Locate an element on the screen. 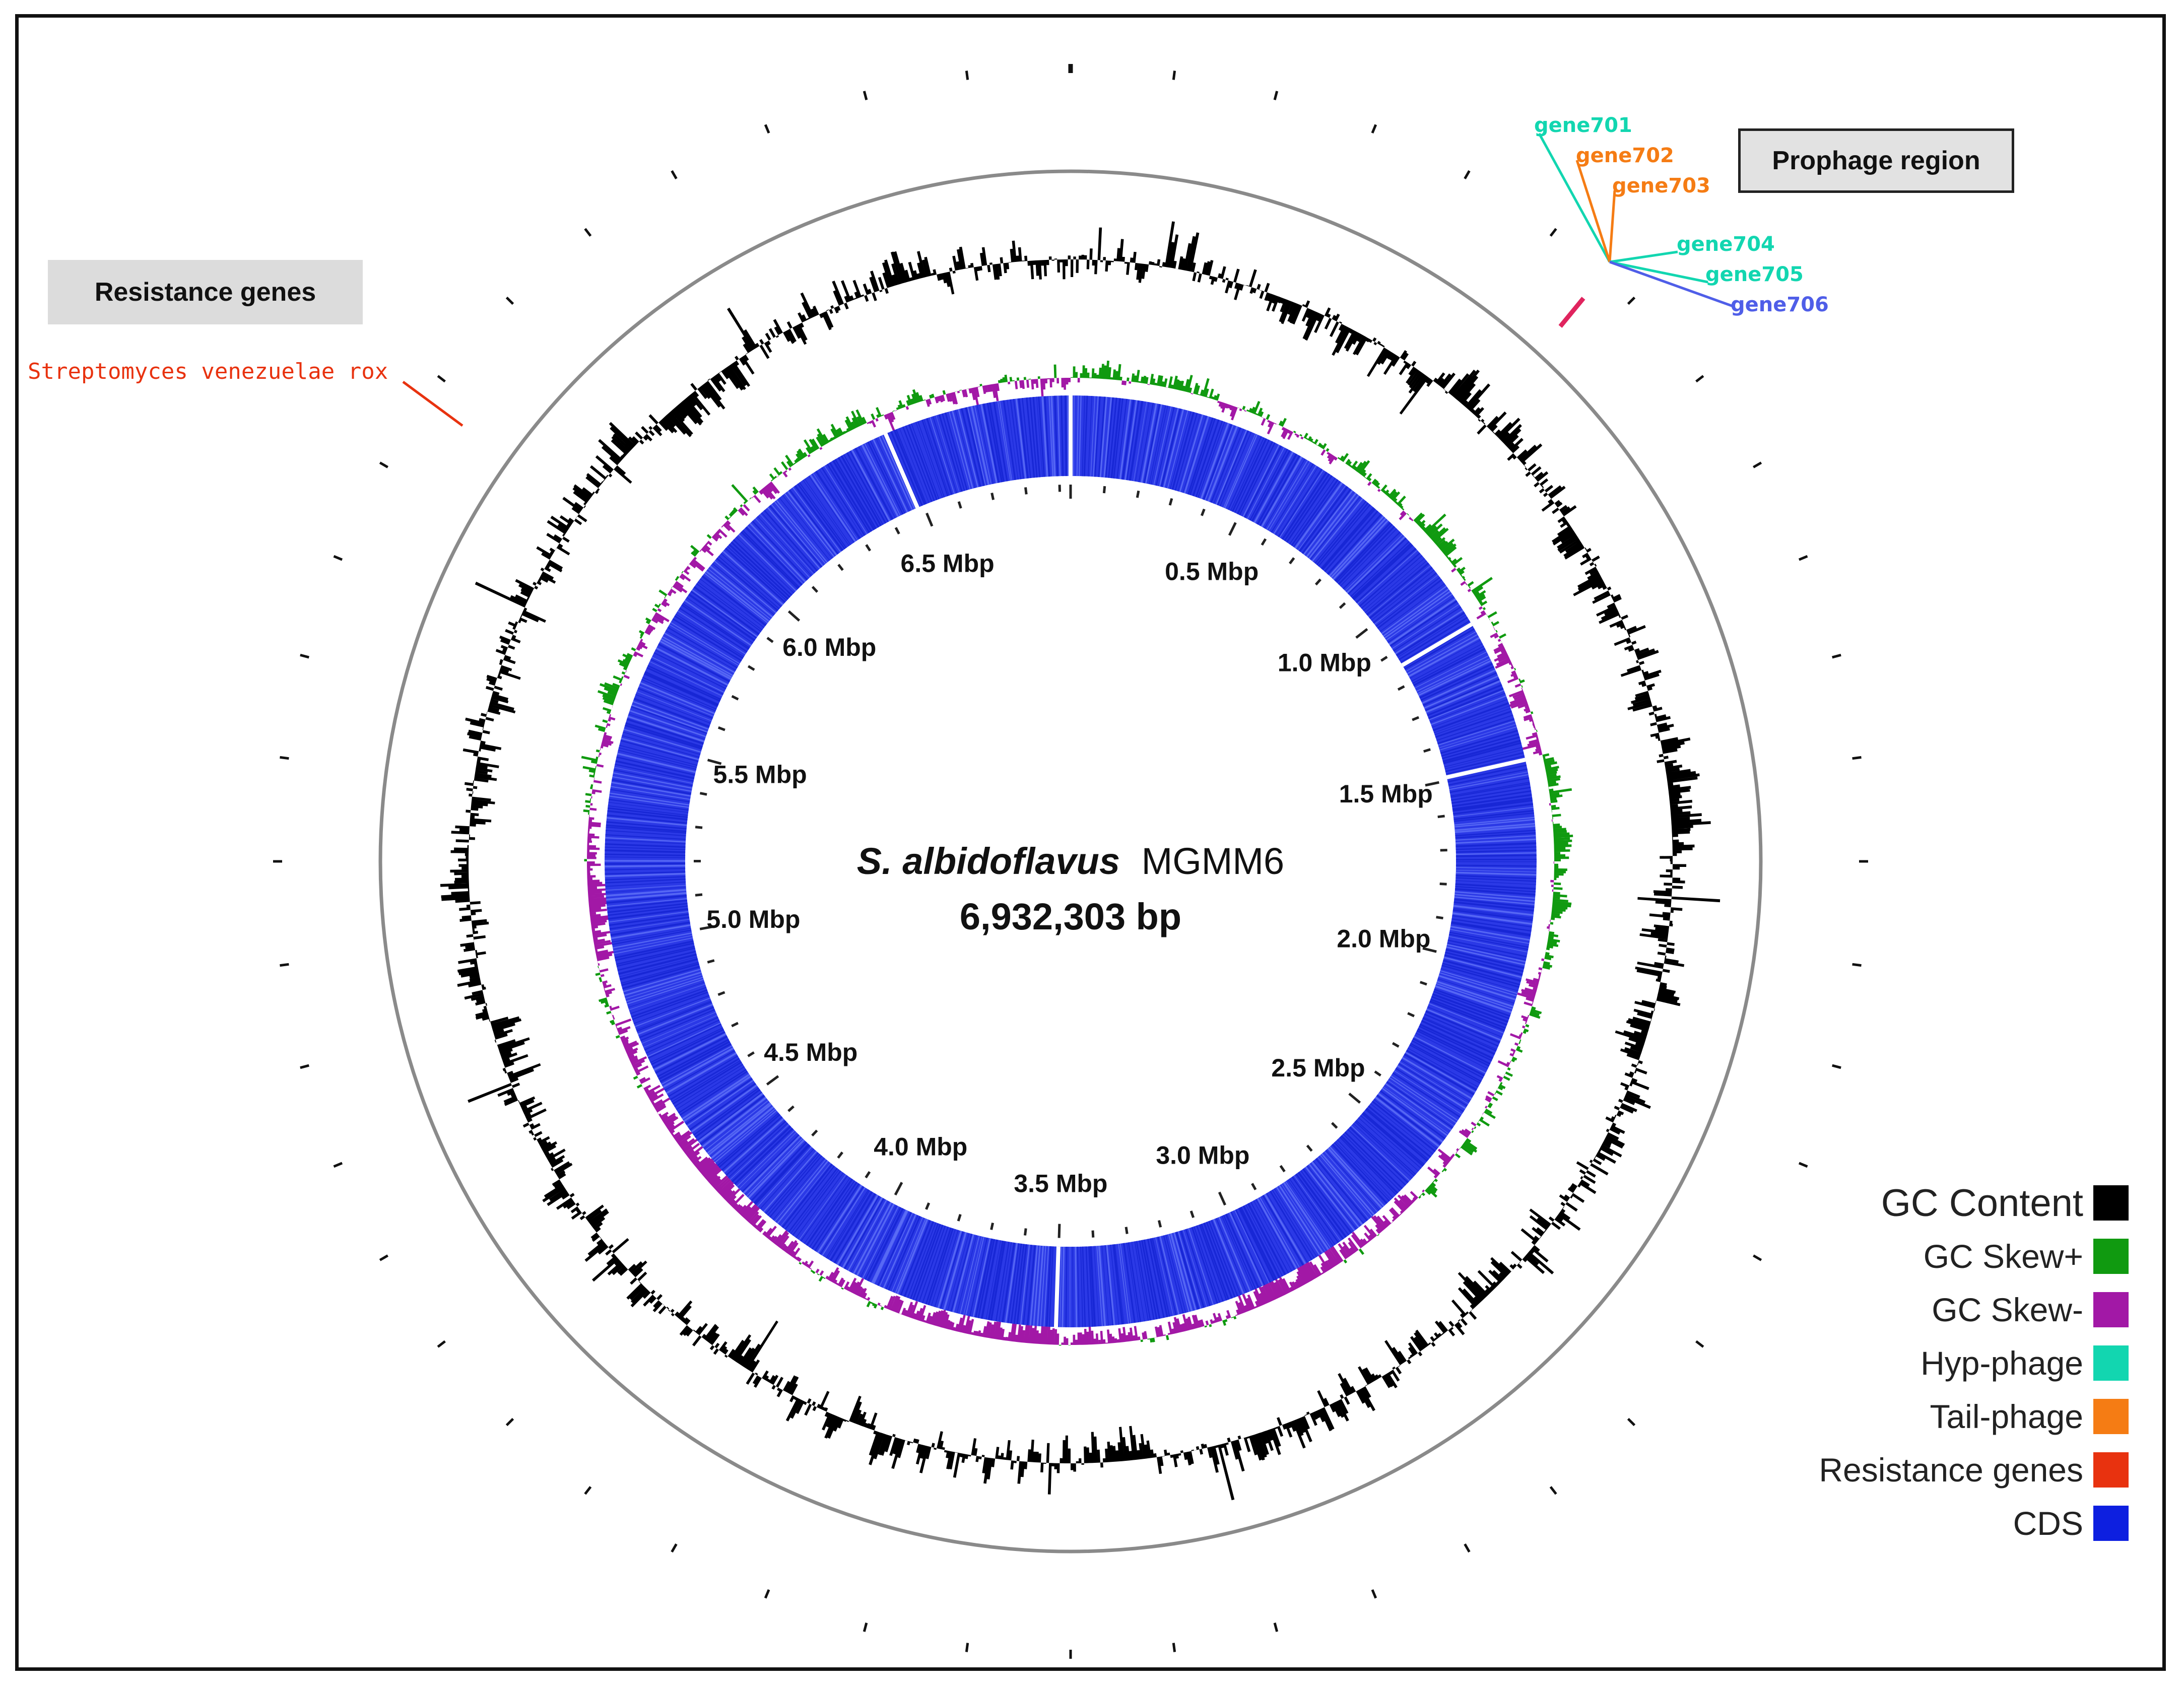  scale-label: 1.5 Mbp is located at coordinates (1386, 794).